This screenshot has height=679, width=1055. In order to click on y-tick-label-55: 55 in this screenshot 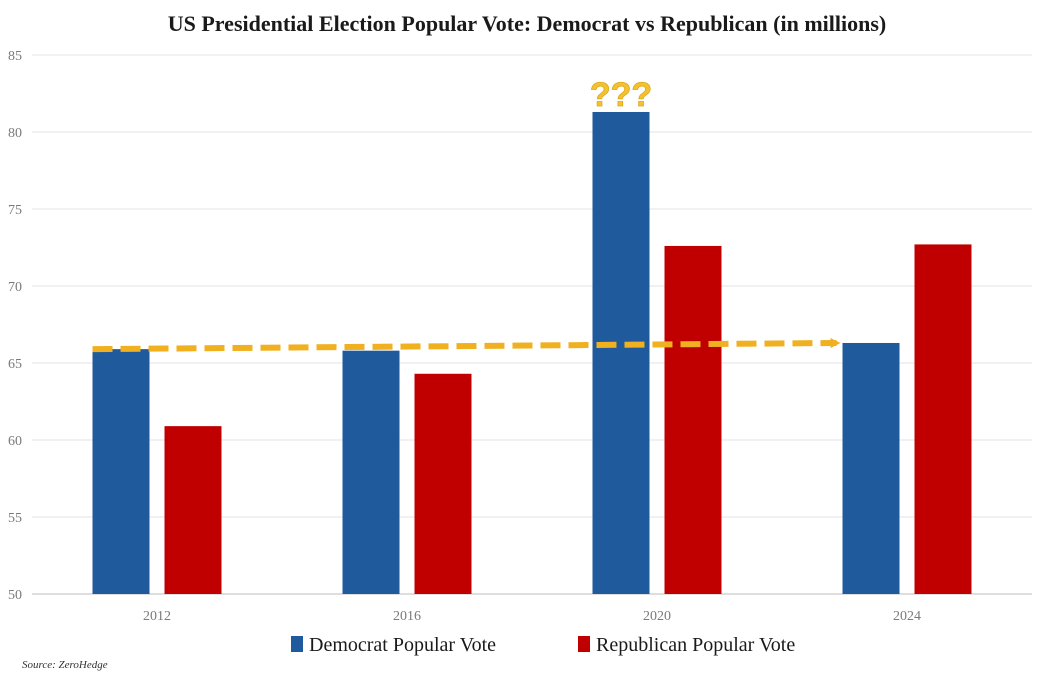, I will do `click(15, 518)`.